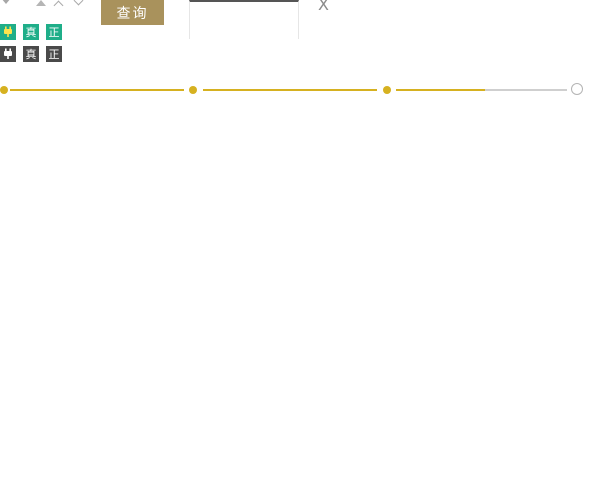  Describe the element at coordinates (440, 90) in the screenshot. I see `step-connector-3-done` at that location.